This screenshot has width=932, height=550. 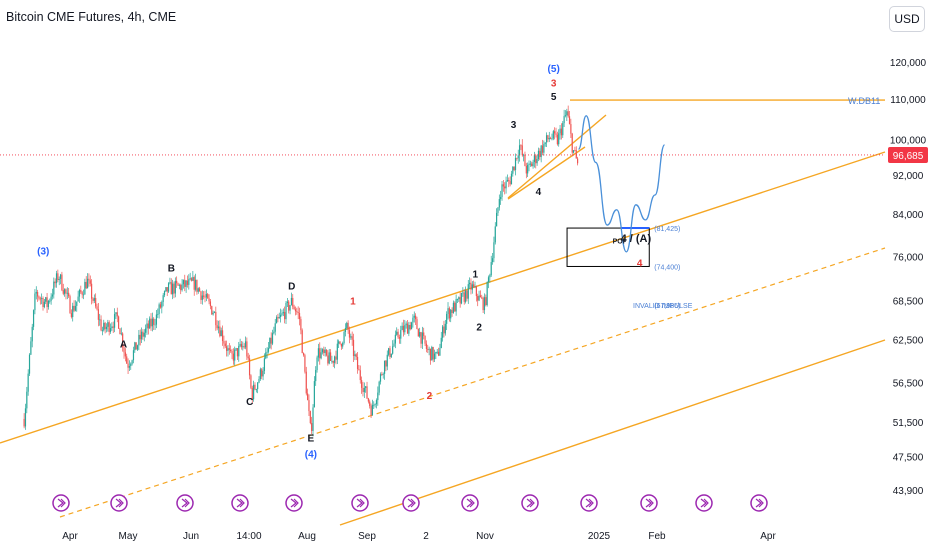 What do you see at coordinates (907, 19) in the screenshot?
I see `currency-button: USD` at bounding box center [907, 19].